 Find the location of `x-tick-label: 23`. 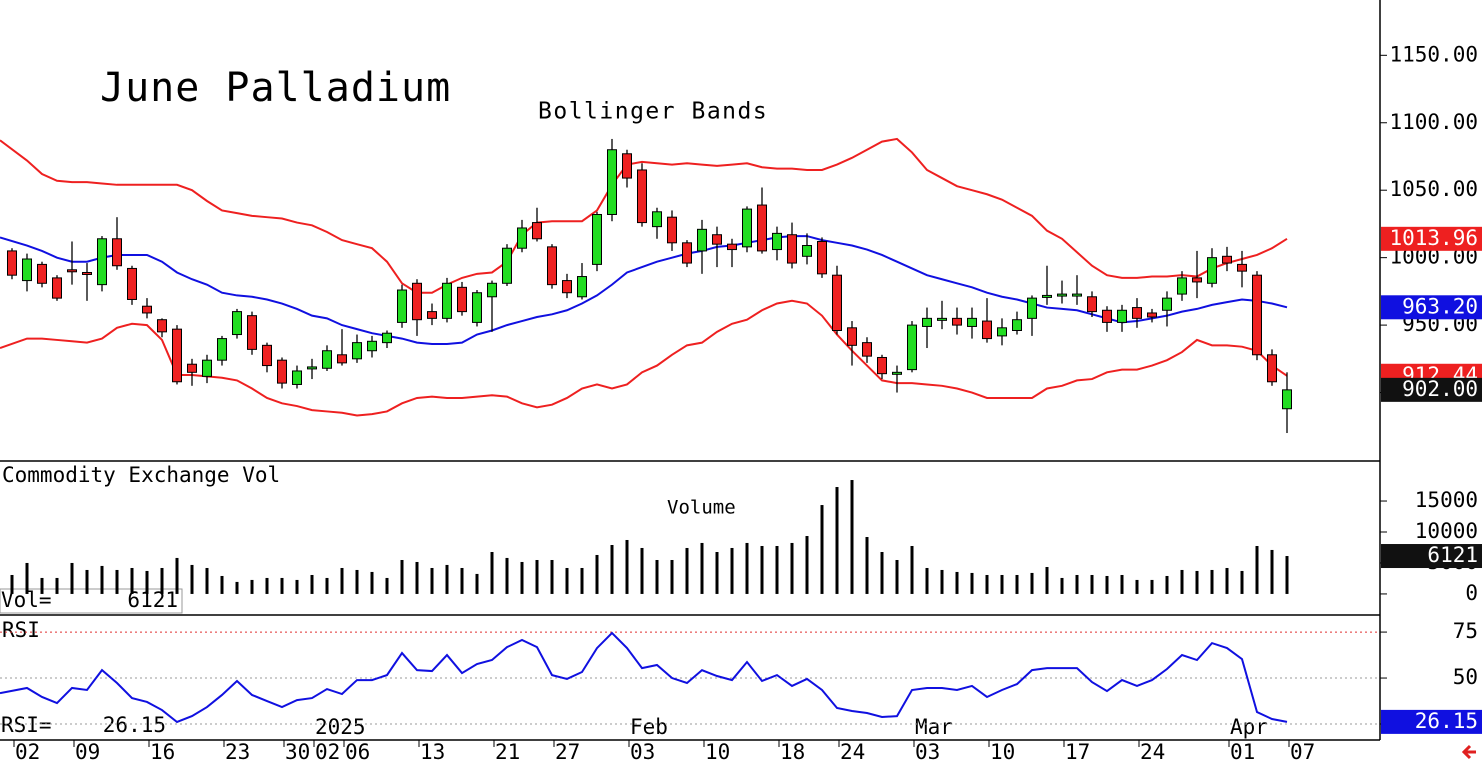

x-tick-label: 23 is located at coordinates (237, 752).